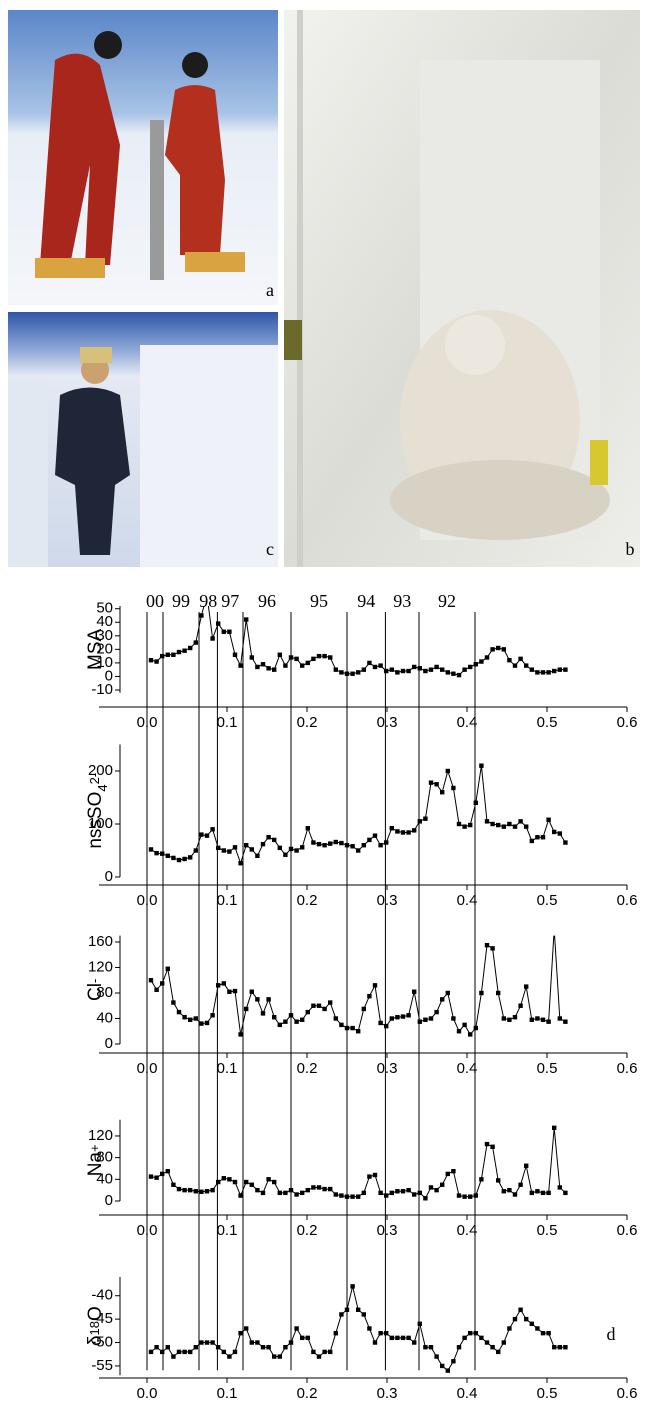 The width and height of the screenshot is (647, 1403). I want to click on y-tick-label: 80, so click(104, 992).